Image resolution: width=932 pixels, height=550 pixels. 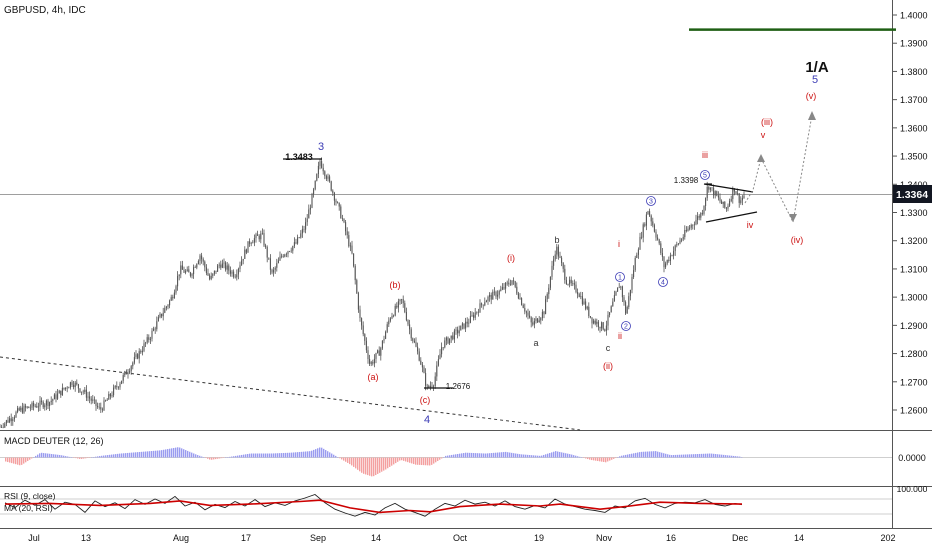 What do you see at coordinates (767, 122) in the screenshot?
I see `wave-label-iii-paren: (iii)` at bounding box center [767, 122].